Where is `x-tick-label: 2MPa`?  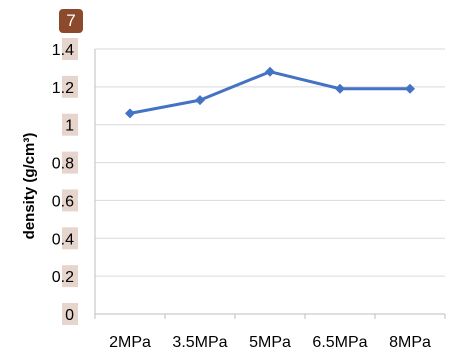 x-tick-label: 2MPa is located at coordinates (130, 342).